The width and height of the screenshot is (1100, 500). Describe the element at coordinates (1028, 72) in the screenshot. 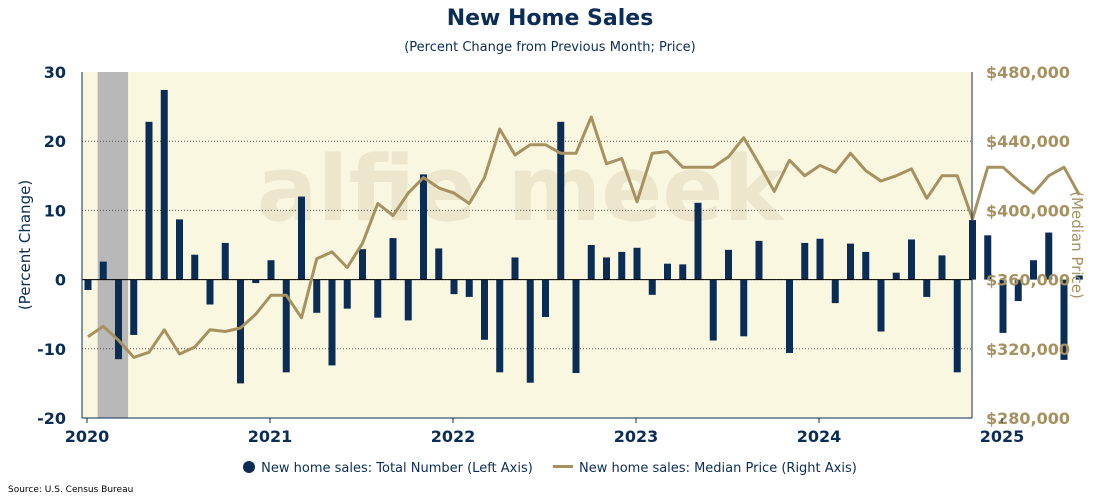

I see `right-tick-label: $480,000` at that location.